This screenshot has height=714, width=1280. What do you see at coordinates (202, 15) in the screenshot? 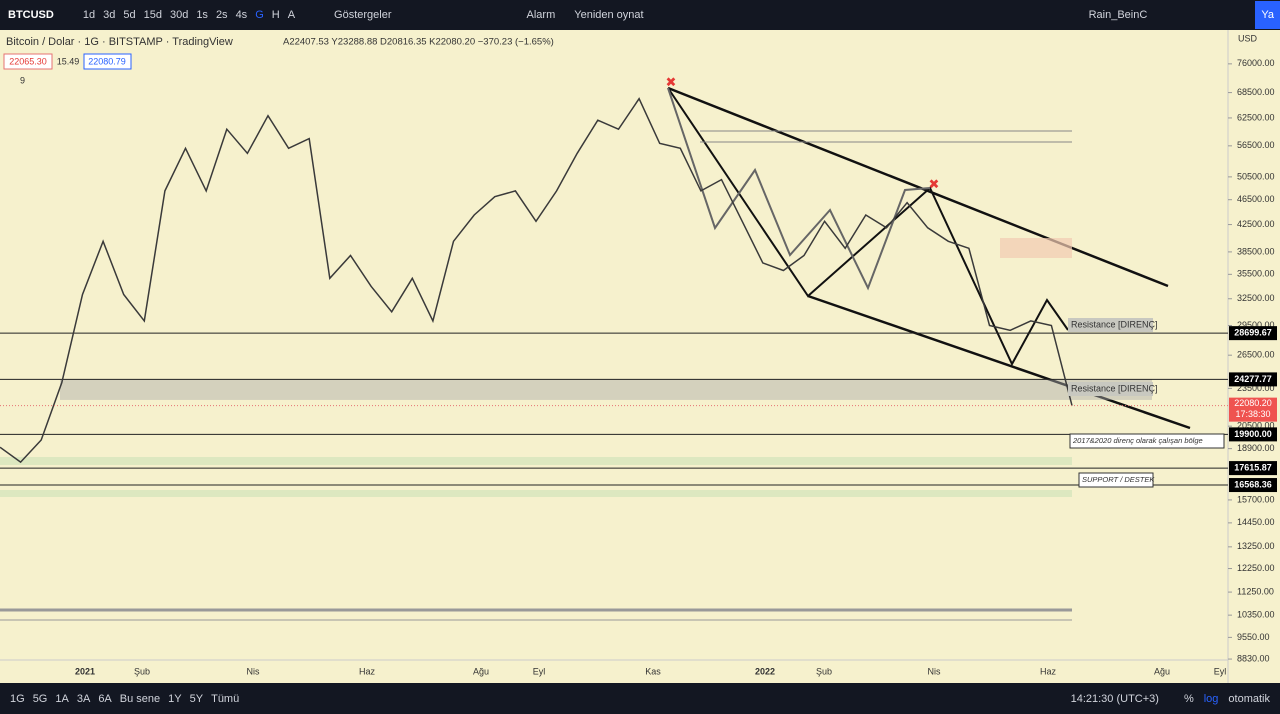
I see `interval: 1s` at bounding box center [202, 15].